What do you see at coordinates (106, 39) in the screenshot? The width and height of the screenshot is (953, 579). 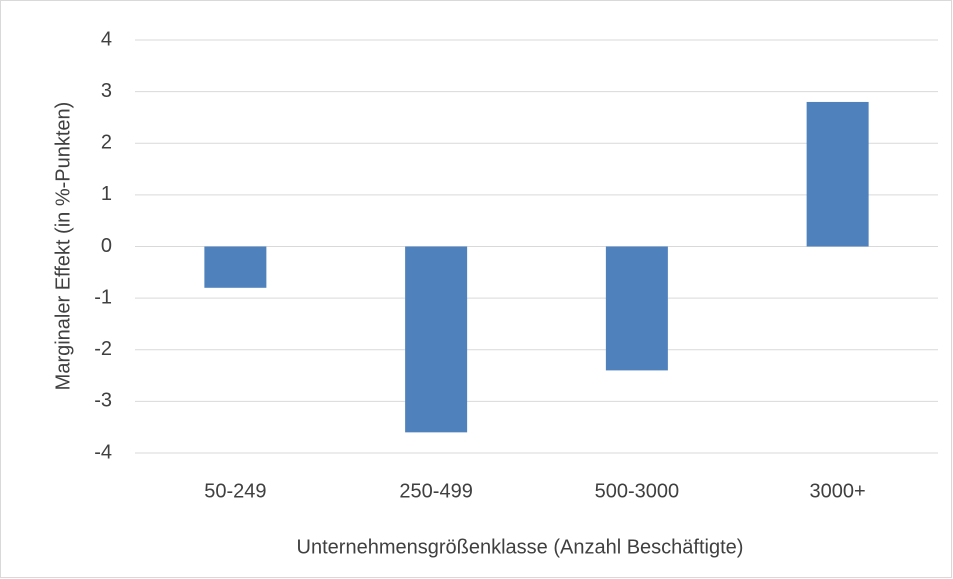 I see `y-tick-label: 4` at bounding box center [106, 39].